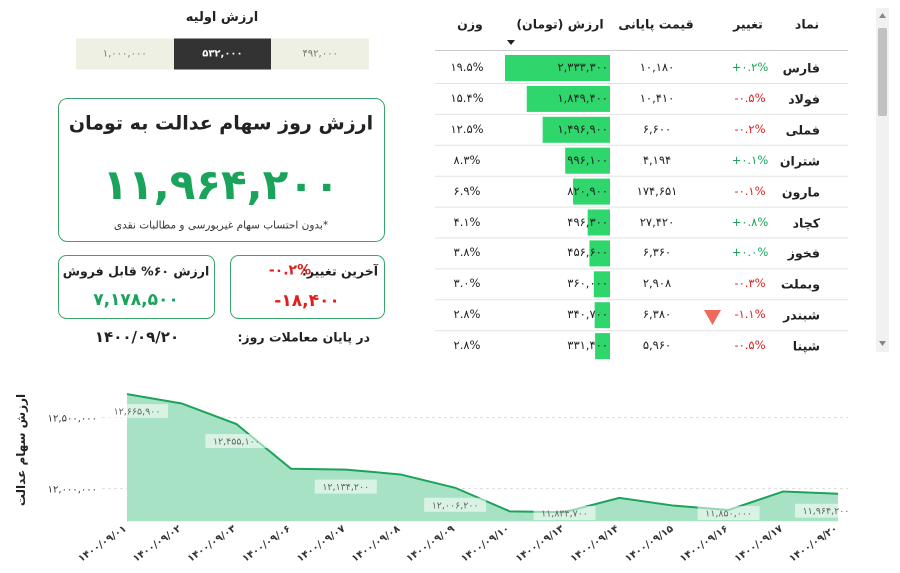 This screenshot has width=900, height=573. What do you see at coordinates (136, 287) in the screenshot?
I see `sellable-card` at bounding box center [136, 287].